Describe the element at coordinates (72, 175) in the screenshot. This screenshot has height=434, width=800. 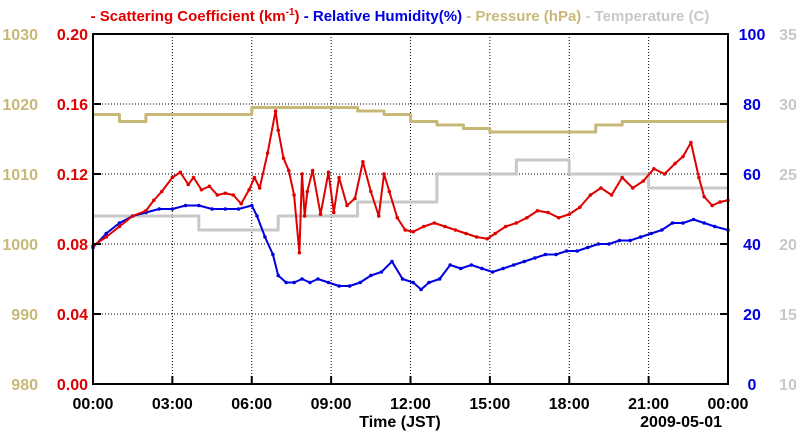
I see `scattering-tick-label: 0.12` at that location.